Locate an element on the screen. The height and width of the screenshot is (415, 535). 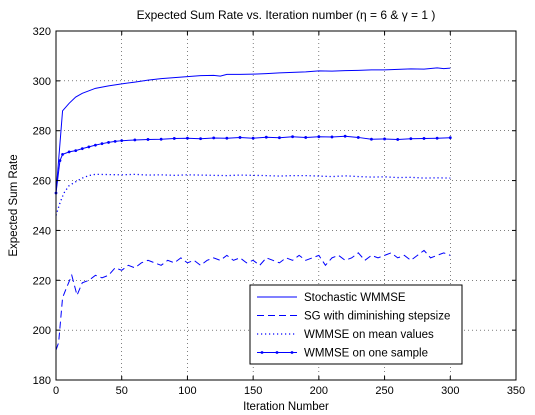
legend-box is located at coordinates (356, 324).